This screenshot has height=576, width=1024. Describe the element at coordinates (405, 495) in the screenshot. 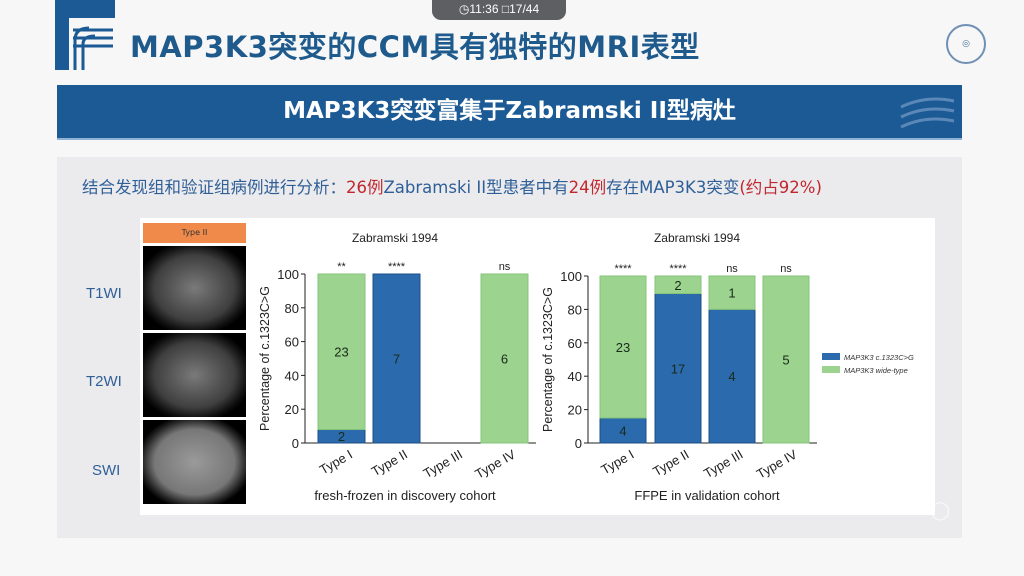

I see `x-axis-label: fresh-frozen in discovery cohort` at that location.